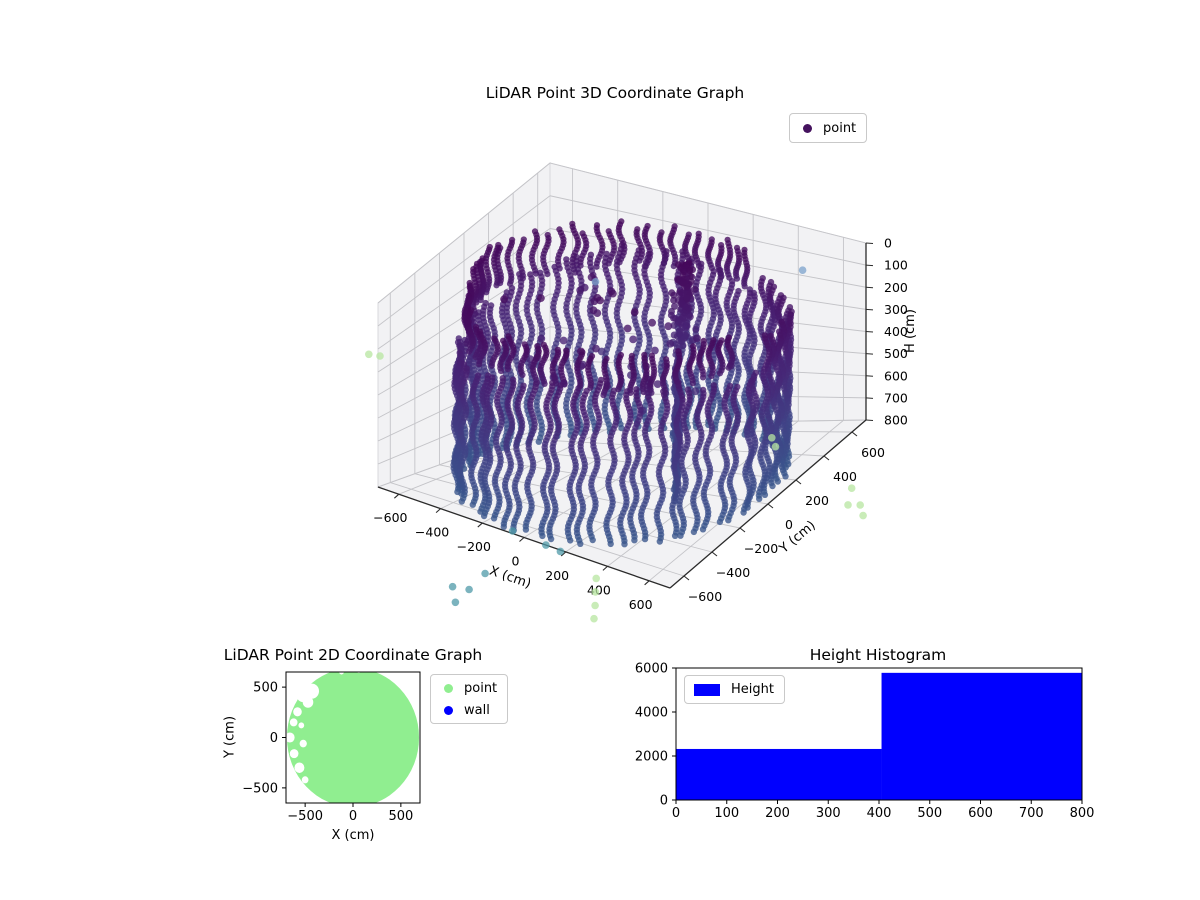 The width and height of the screenshot is (1200, 900). I want to click on x-tick-label: 800, so click(1082, 813).